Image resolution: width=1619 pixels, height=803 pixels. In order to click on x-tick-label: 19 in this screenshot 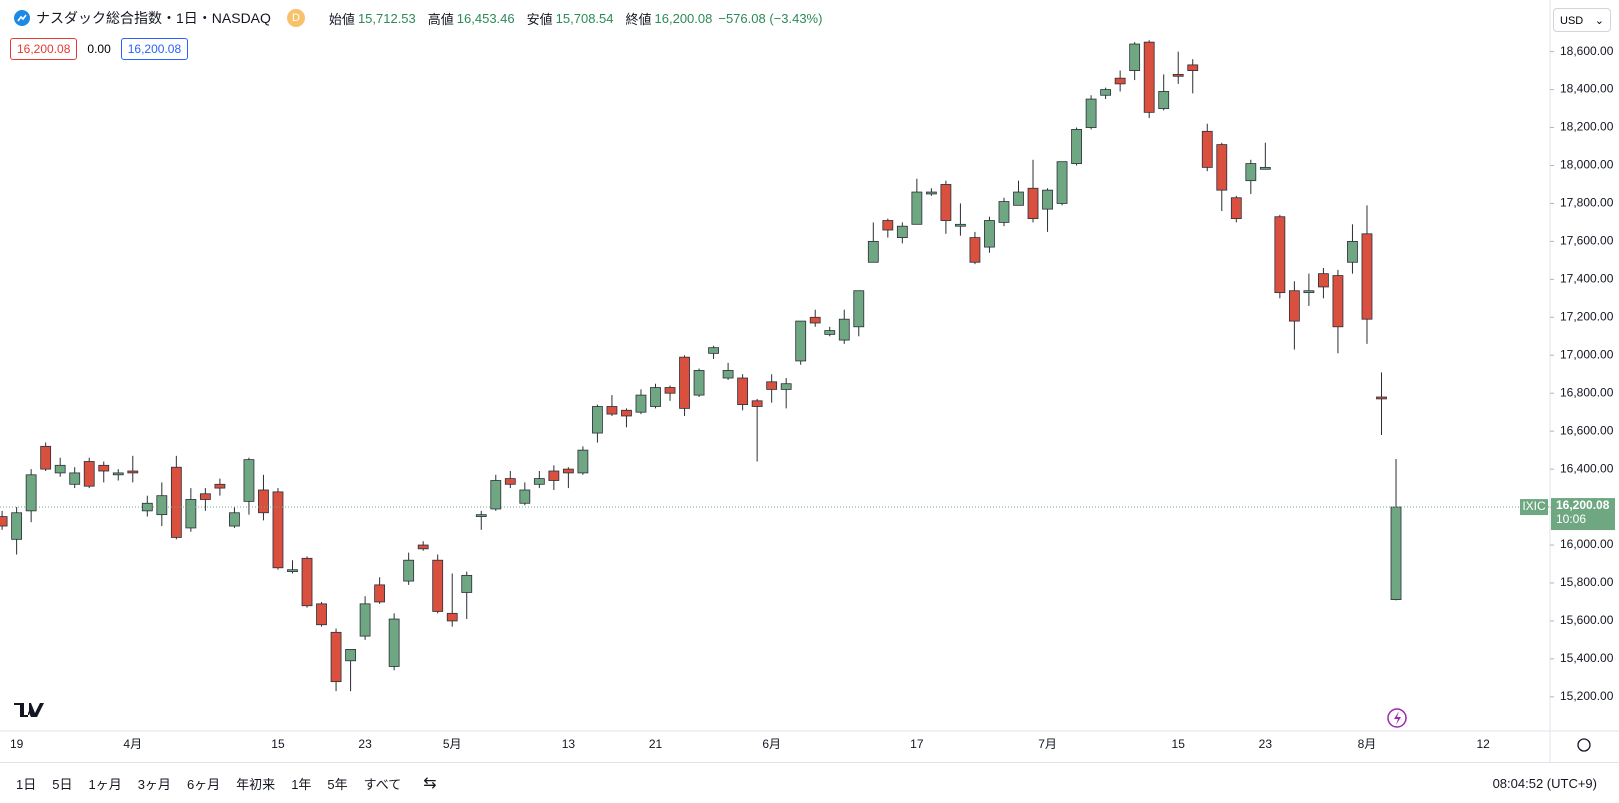, I will do `click(17, 744)`.